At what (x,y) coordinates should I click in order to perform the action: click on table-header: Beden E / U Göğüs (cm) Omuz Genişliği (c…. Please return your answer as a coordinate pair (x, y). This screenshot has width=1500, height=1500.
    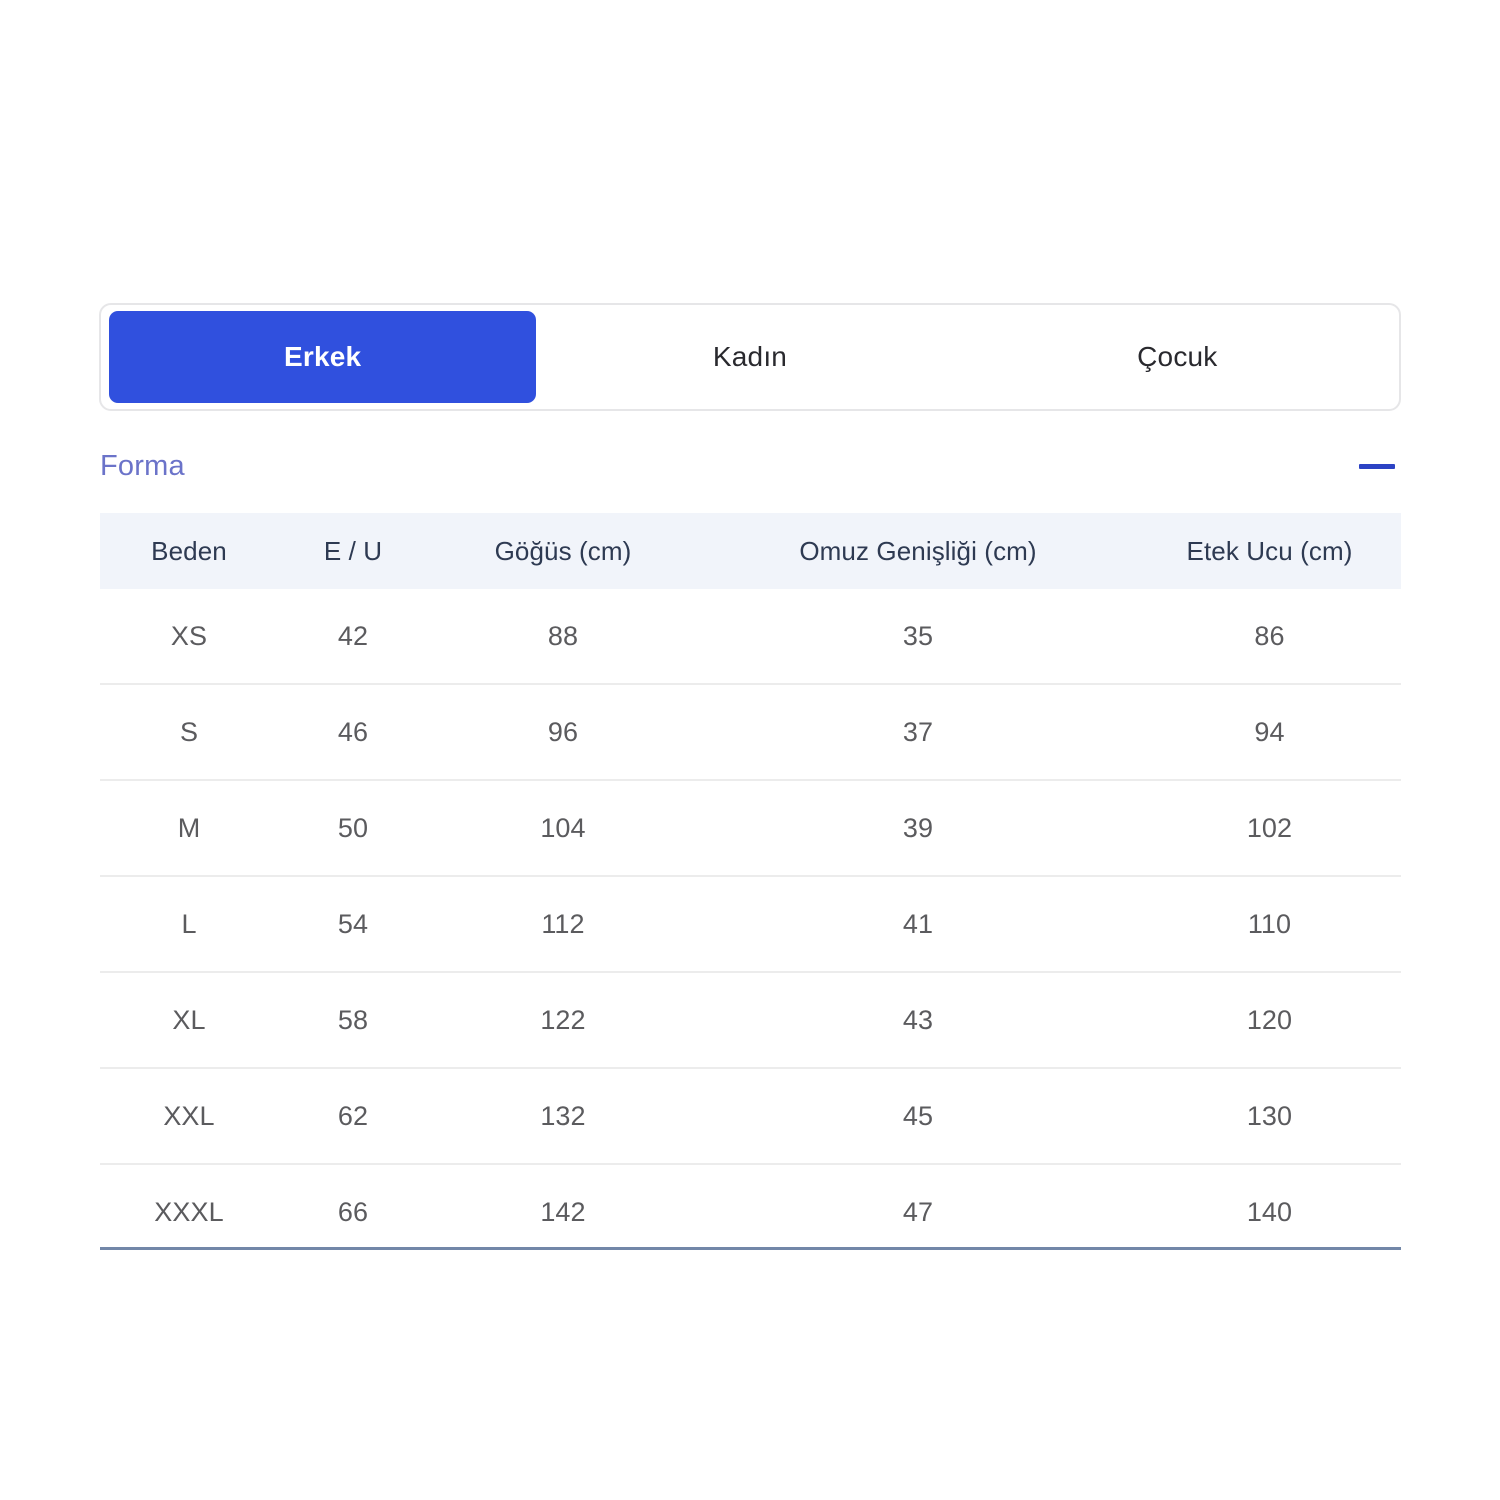
    Looking at the image, I should click on (750, 551).